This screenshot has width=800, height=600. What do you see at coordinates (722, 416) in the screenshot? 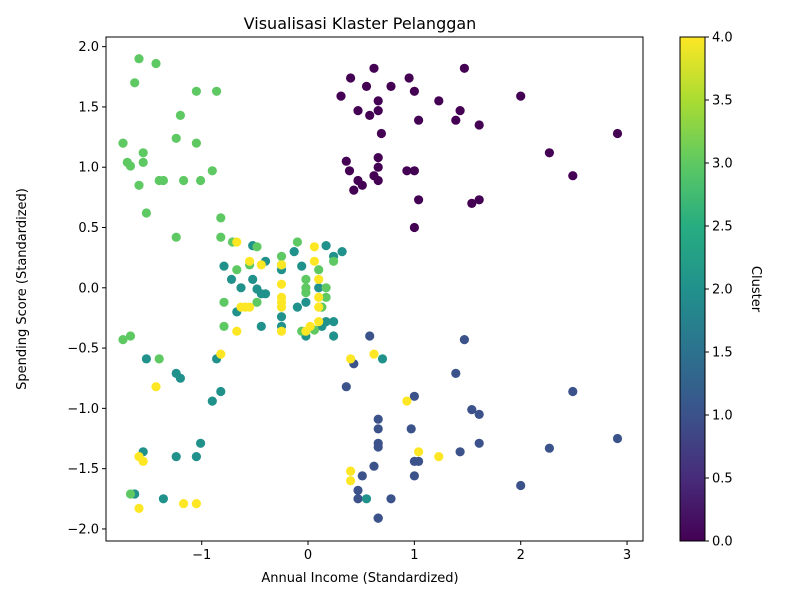
I see `colorbar-tick-label: 1.0` at bounding box center [722, 416].